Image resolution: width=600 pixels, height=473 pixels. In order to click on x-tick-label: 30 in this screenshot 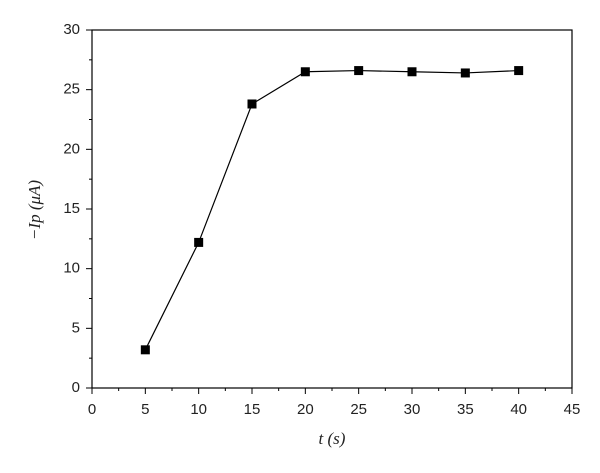, I will do `click(412, 409)`.